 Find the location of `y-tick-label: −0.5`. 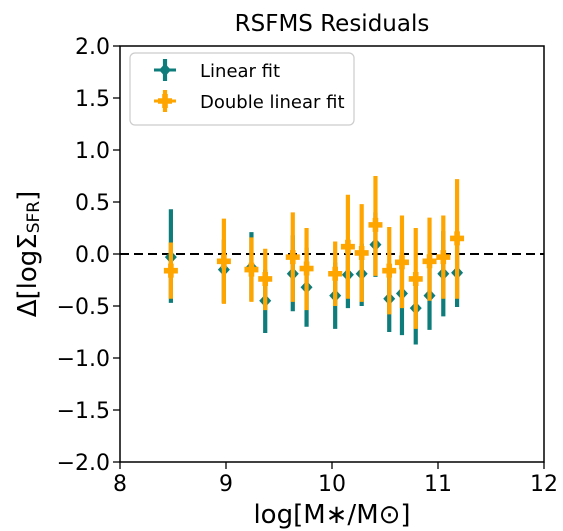

y-tick-label: −0.5 is located at coordinates (83, 307).